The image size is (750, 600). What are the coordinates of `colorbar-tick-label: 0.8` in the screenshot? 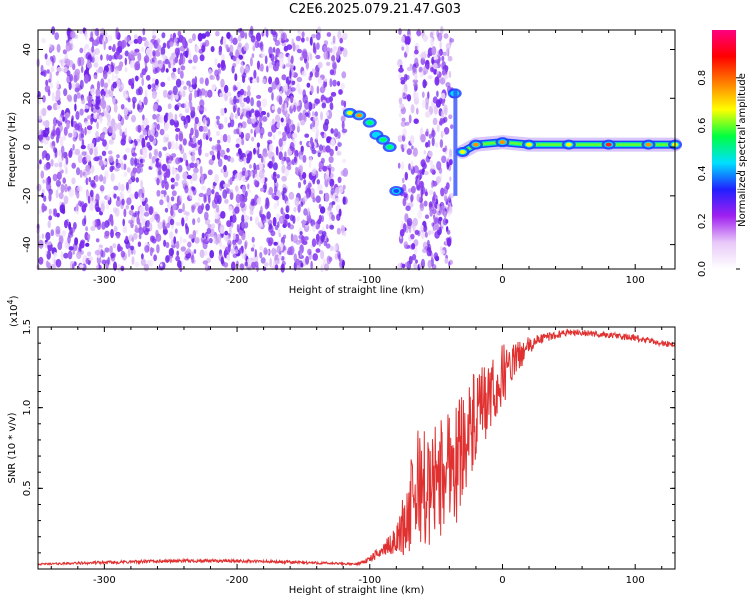 It's located at (702, 78).